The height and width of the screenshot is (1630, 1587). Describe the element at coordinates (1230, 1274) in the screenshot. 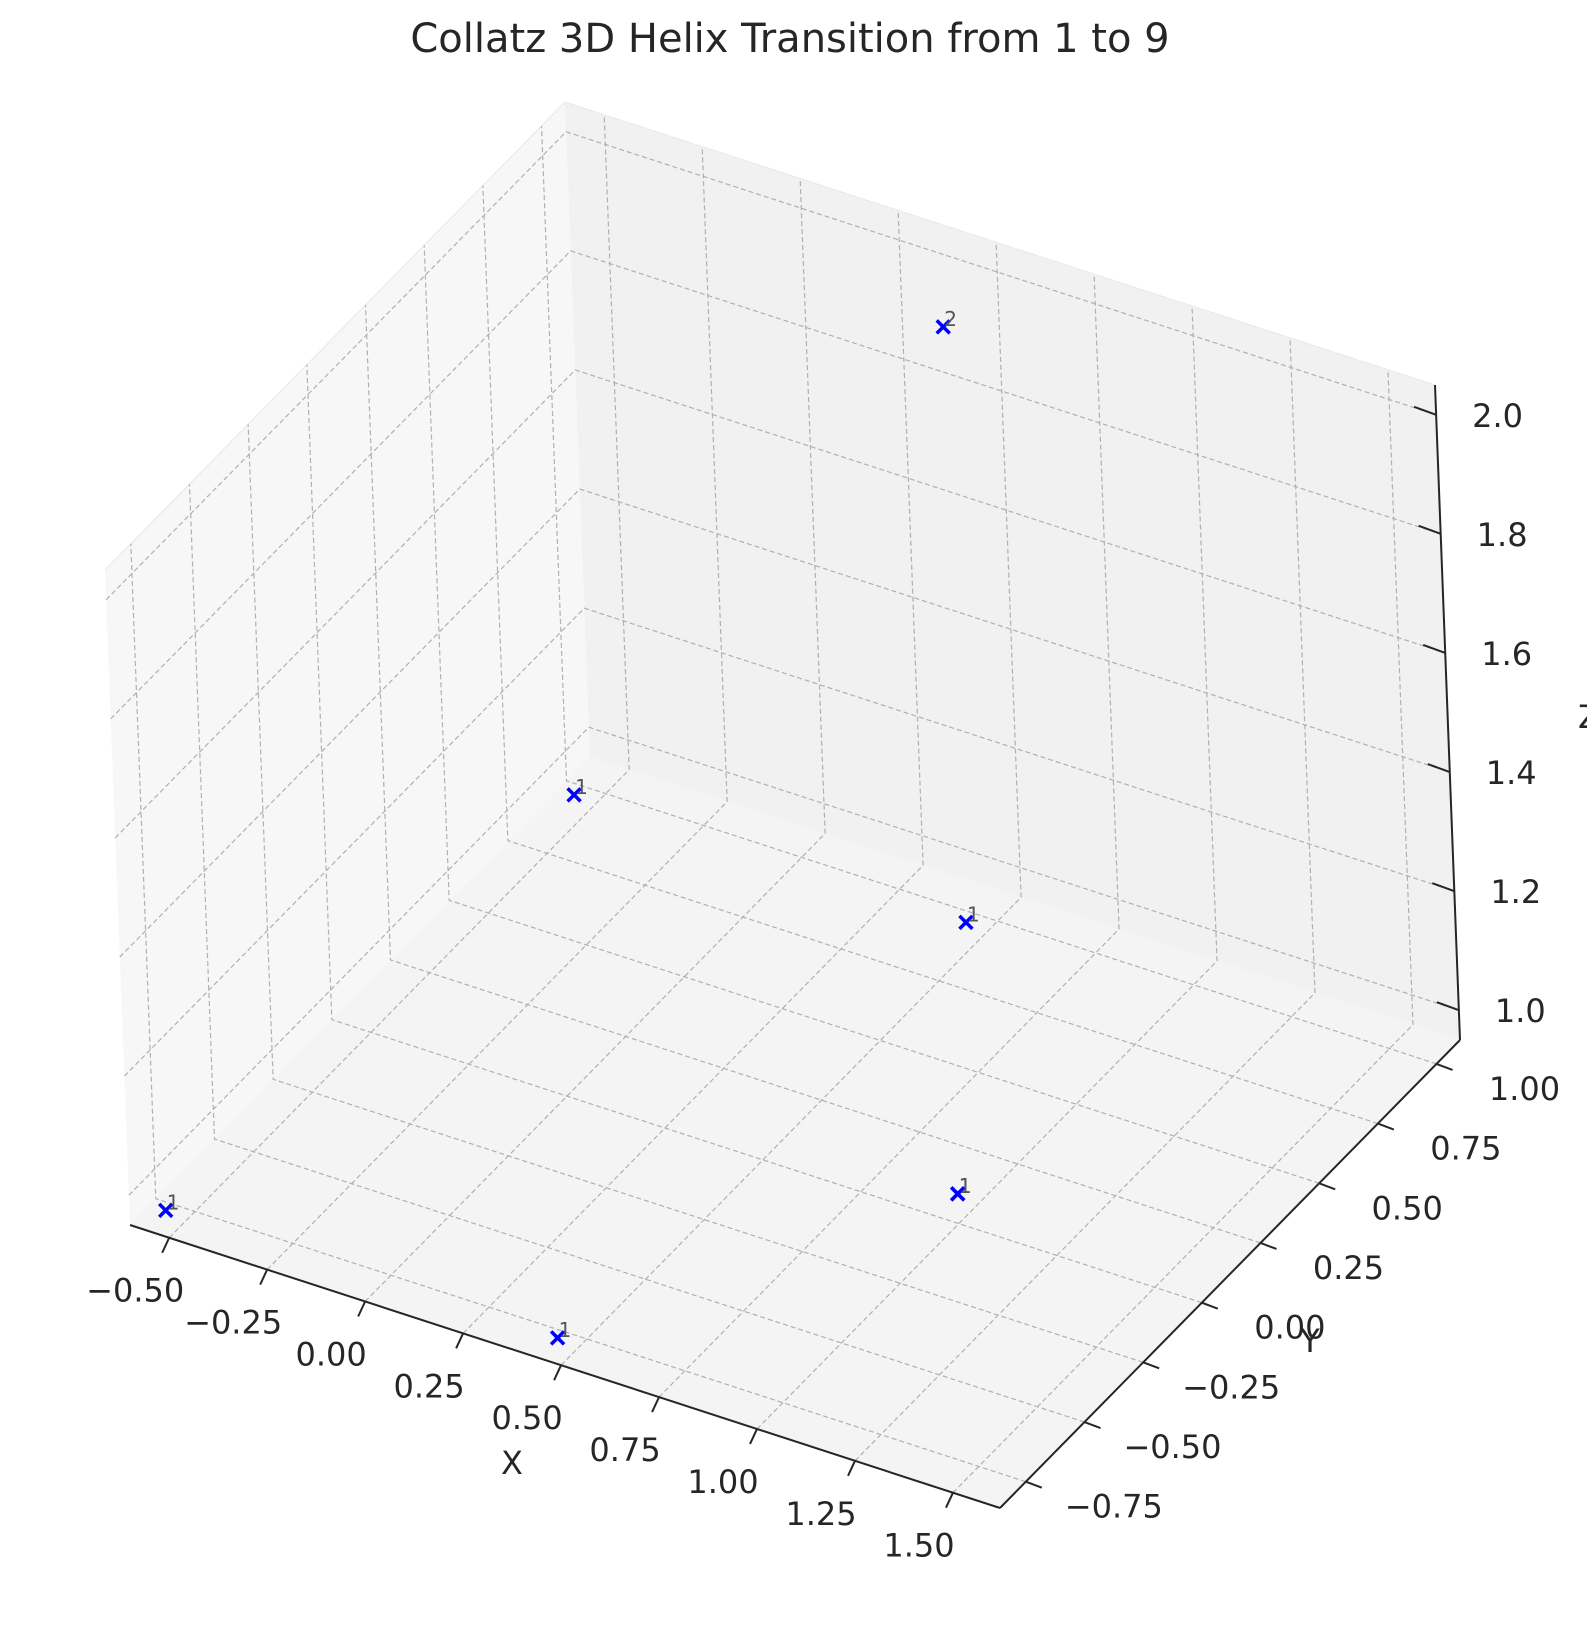

I see `y-axis-line` at that location.